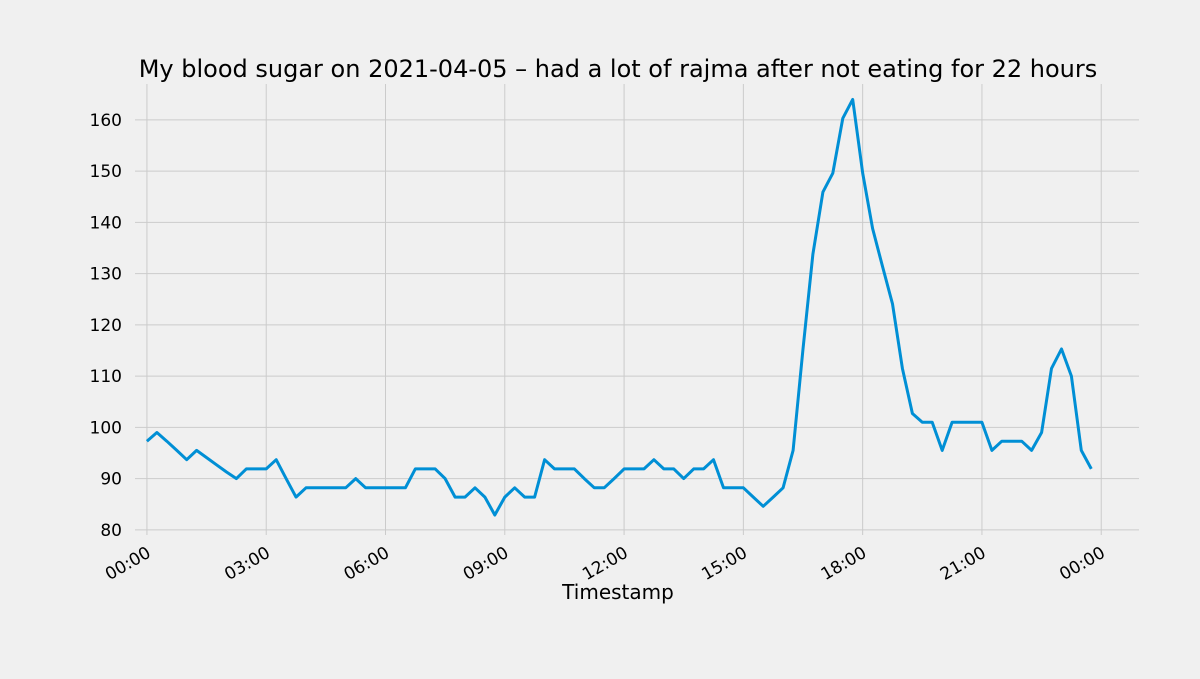 The image size is (1200, 679). Describe the element at coordinates (963, 564) in the screenshot. I see `x-tick-label: 21:00` at that location.